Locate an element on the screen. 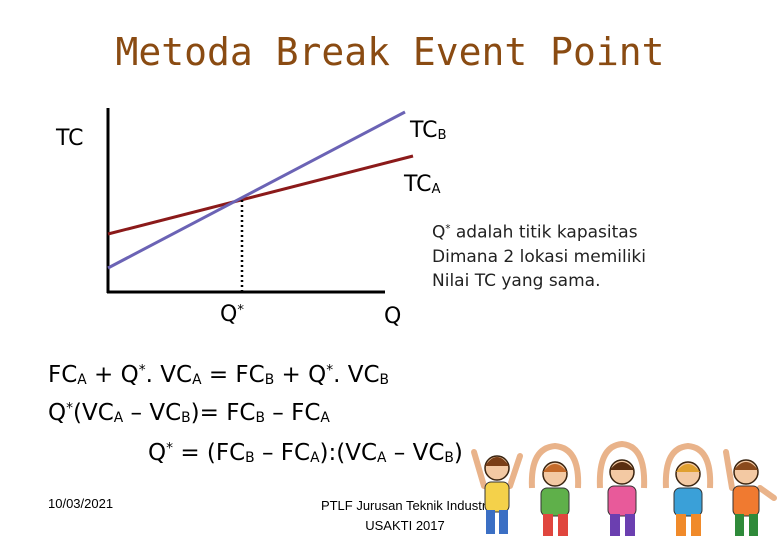 This screenshot has width=780, height=540. equation-2: Q*(VCA – VCB)= FCB – FCA is located at coordinates (189, 413).